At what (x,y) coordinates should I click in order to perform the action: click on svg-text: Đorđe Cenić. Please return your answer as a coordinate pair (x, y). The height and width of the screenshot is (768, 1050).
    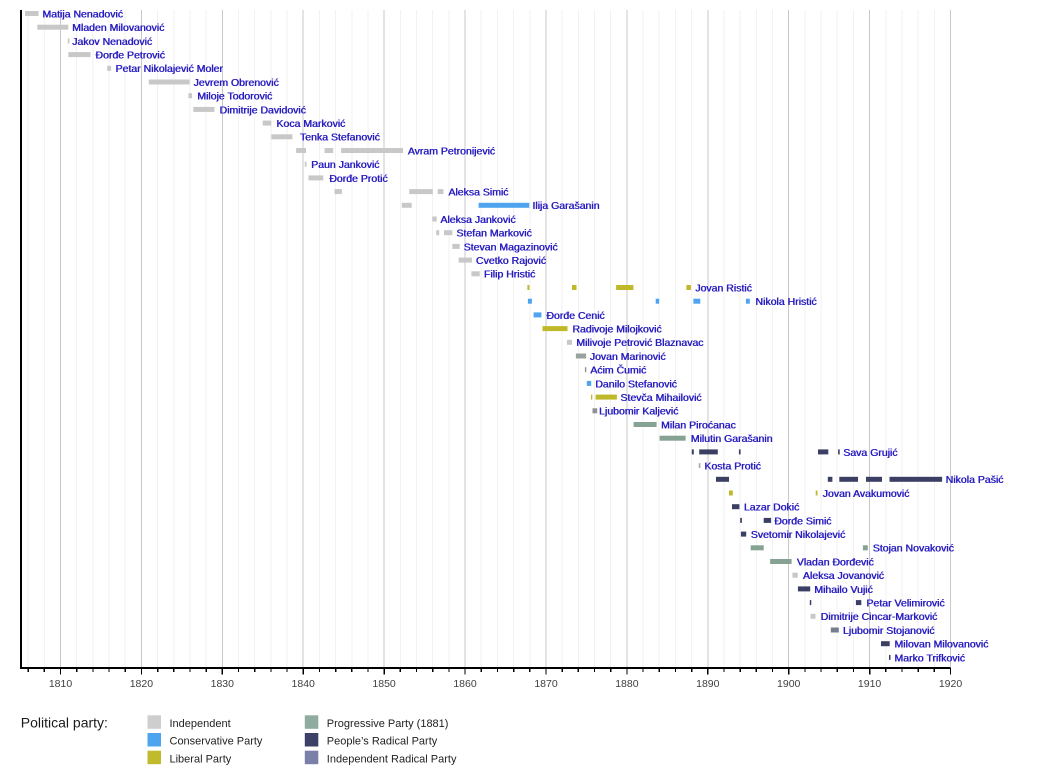
    Looking at the image, I should click on (575, 316).